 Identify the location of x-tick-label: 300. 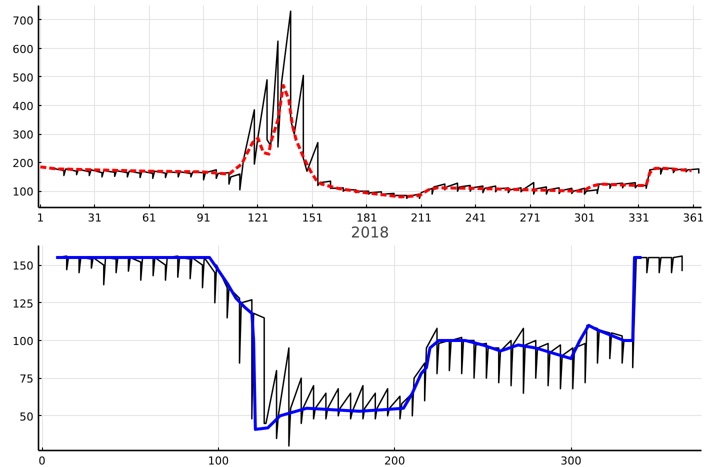
(571, 460).